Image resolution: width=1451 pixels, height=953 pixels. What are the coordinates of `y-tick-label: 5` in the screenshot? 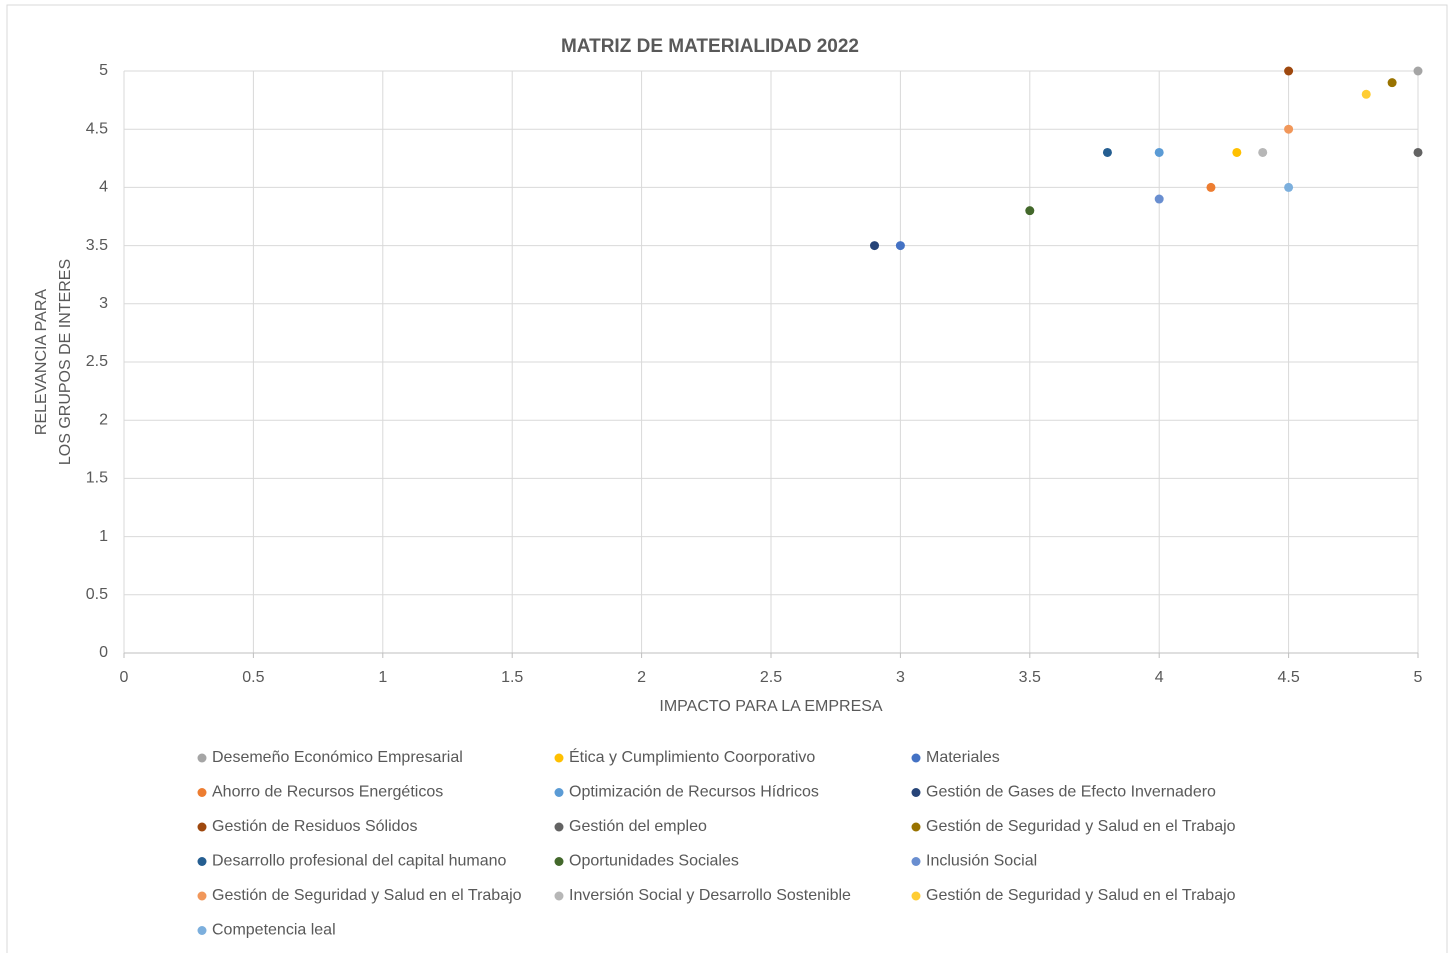 It's located at (103, 70).